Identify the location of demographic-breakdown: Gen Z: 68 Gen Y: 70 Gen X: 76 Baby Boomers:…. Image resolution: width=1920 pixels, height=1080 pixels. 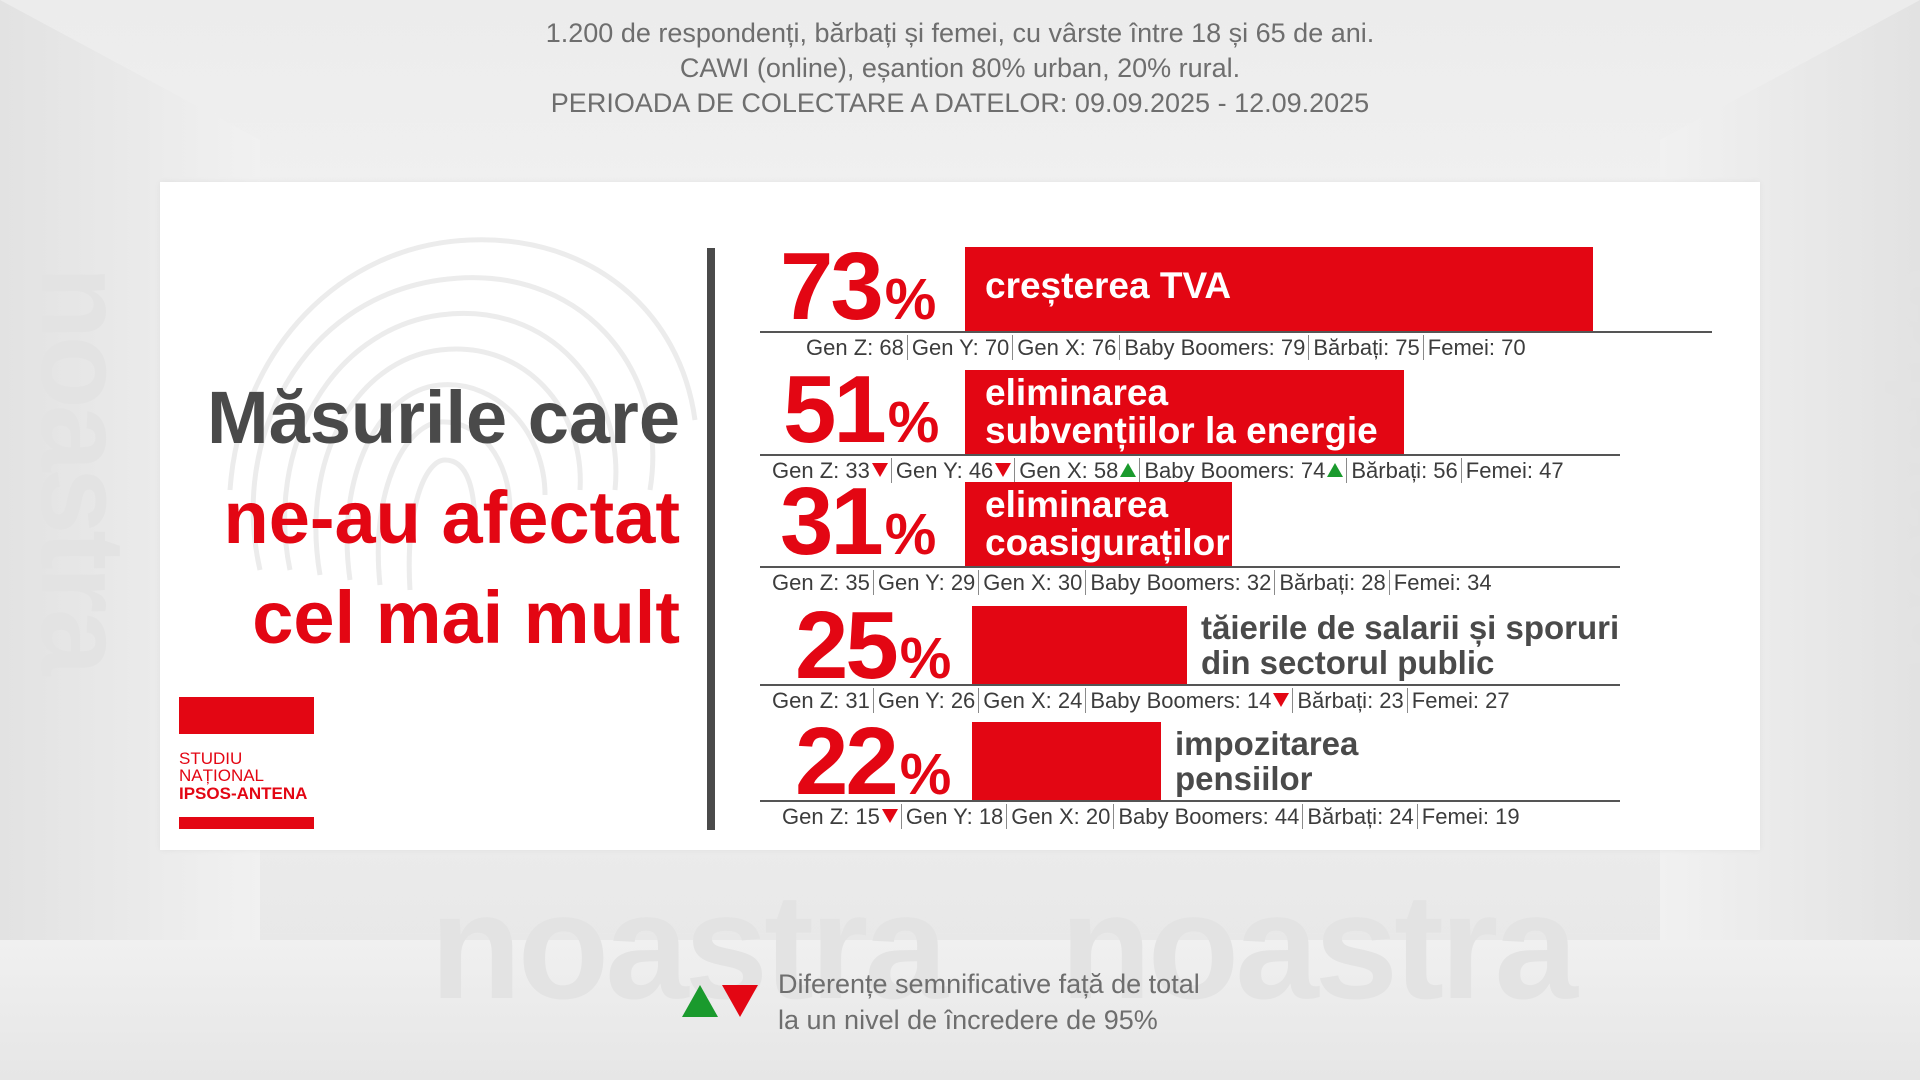
(1166, 348).